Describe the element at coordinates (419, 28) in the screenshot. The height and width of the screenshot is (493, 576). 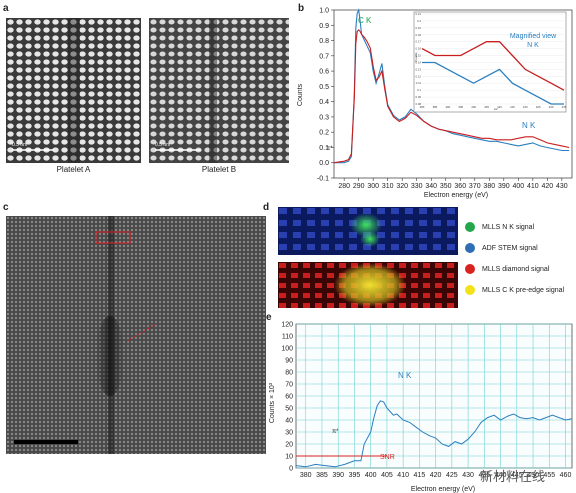
I see `inset-ytick-label: 0.19` at that location.